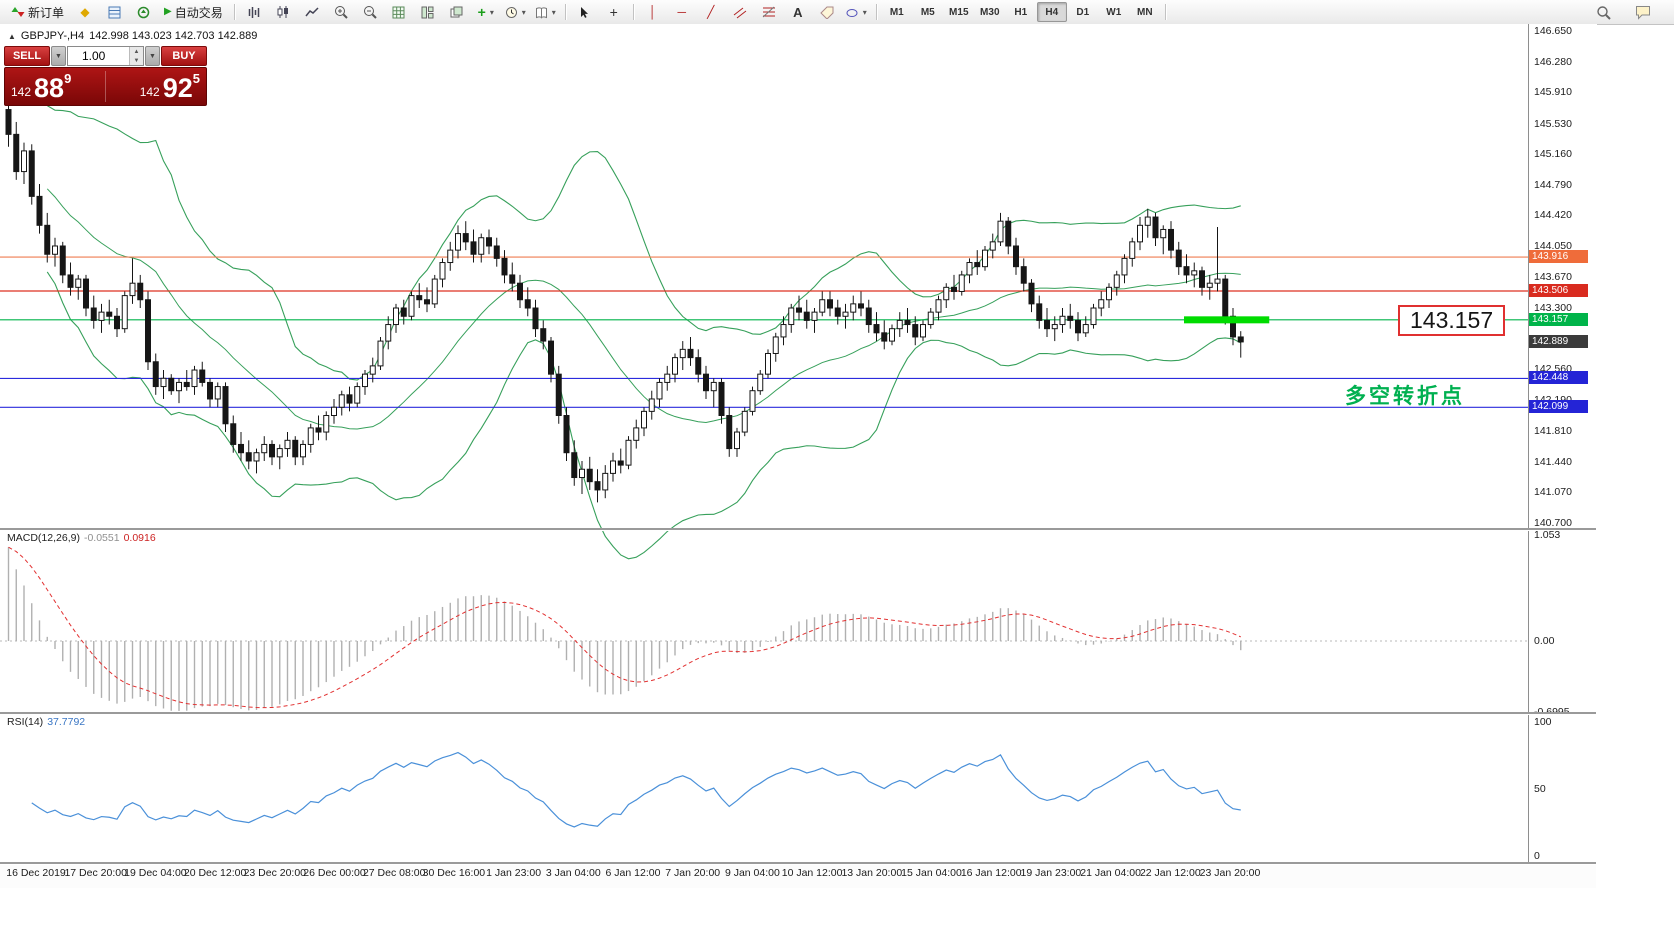 Image resolution: width=1674 pixels, height=948 pixels. What do you see at coordinates (481, 12) in the screenshot?
I see `indicators-plus-icon: +` at bounding box center [481, 12].